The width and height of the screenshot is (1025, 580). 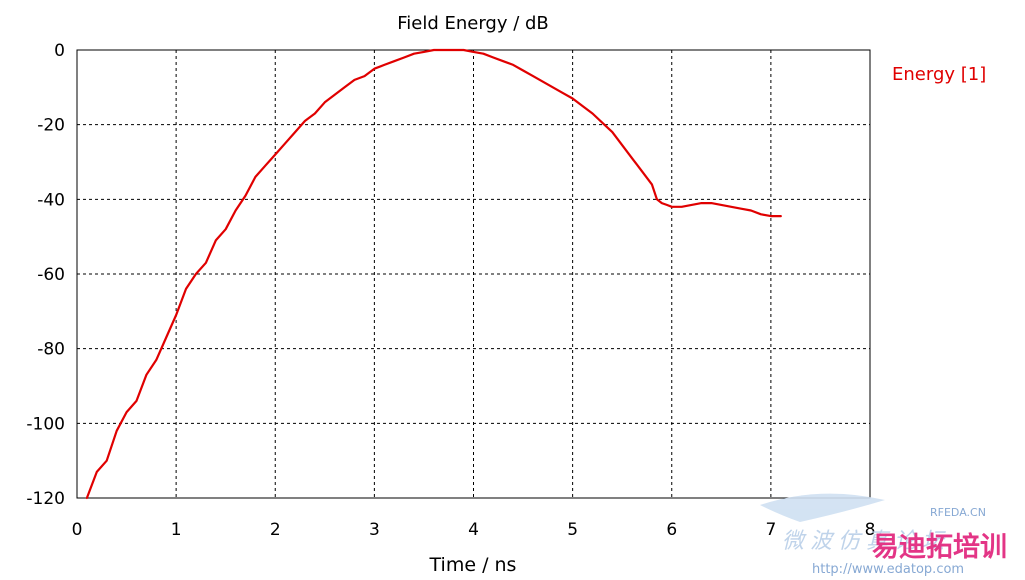 I want to click on x-tick-label: 0, so click(x=77, y=530).